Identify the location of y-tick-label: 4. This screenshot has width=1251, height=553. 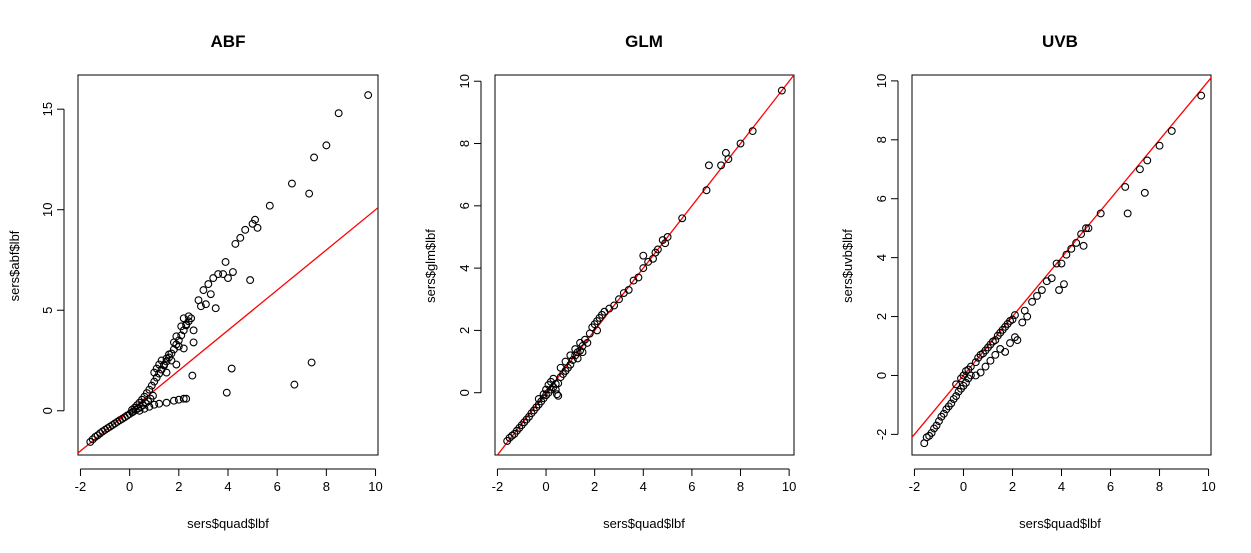
(881, 257).